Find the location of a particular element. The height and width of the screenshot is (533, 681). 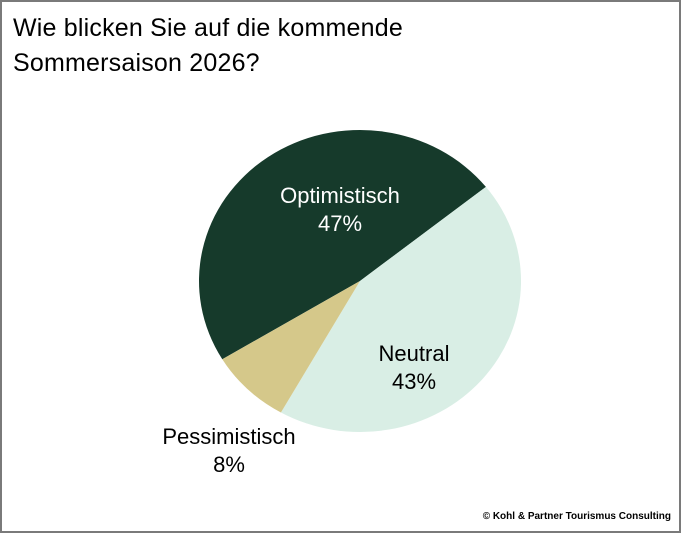

page-title-line-2: Sommersaison 2026? is located at coordinates (136, 63).